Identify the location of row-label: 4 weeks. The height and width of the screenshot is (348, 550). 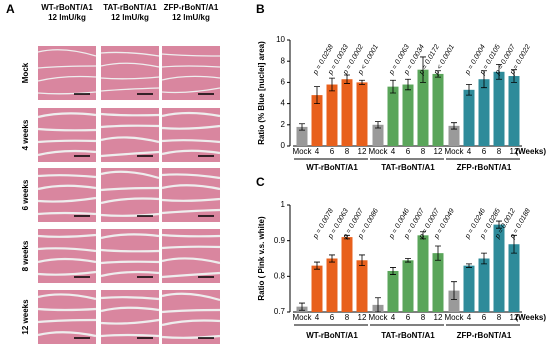
(25, 134).